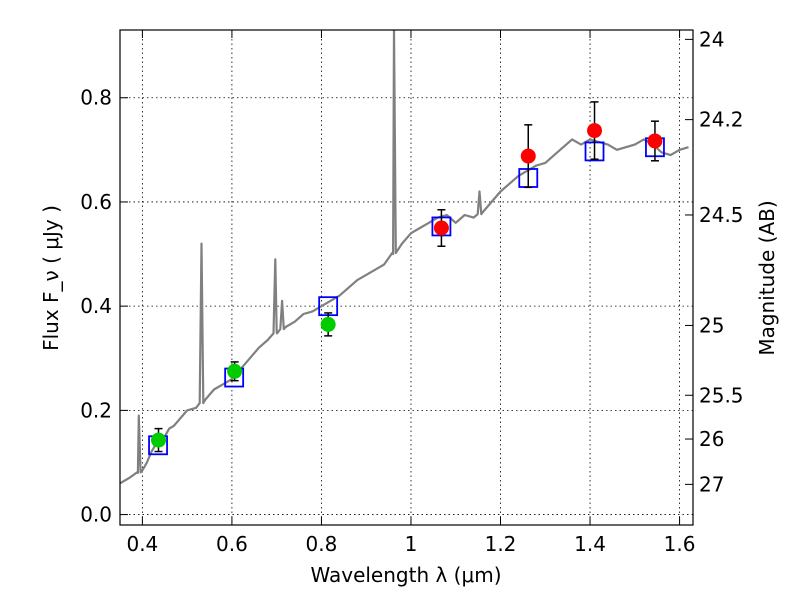  What do you see at coordinates (96, 515) in the screenshot?
I see `y-tick-label: 0.0` at bounding box center [96, 515].